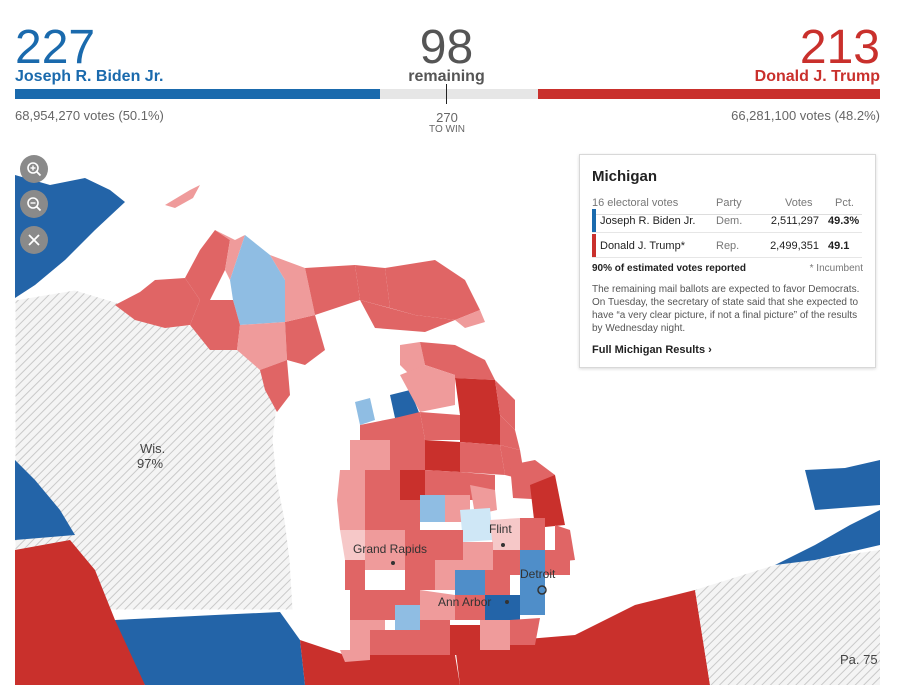 This screenshot has width=903, height=685. I want to click on county-lp-saginaw, so click(476, 525).